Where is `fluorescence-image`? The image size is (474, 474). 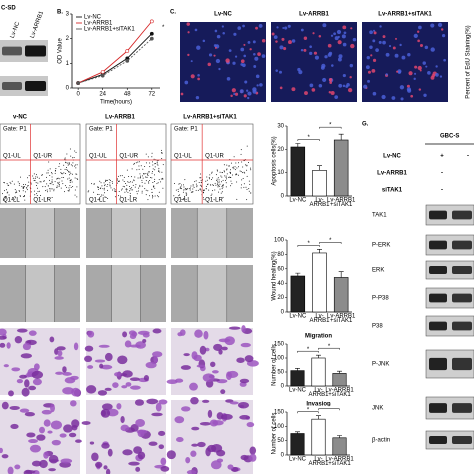
fluorescence-image is located at coordinates (223, 62).